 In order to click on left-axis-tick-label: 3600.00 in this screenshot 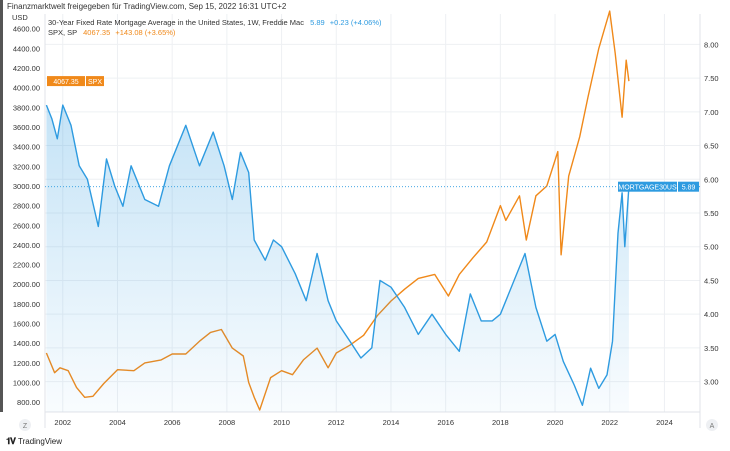, I will do `click(26, 127)`.